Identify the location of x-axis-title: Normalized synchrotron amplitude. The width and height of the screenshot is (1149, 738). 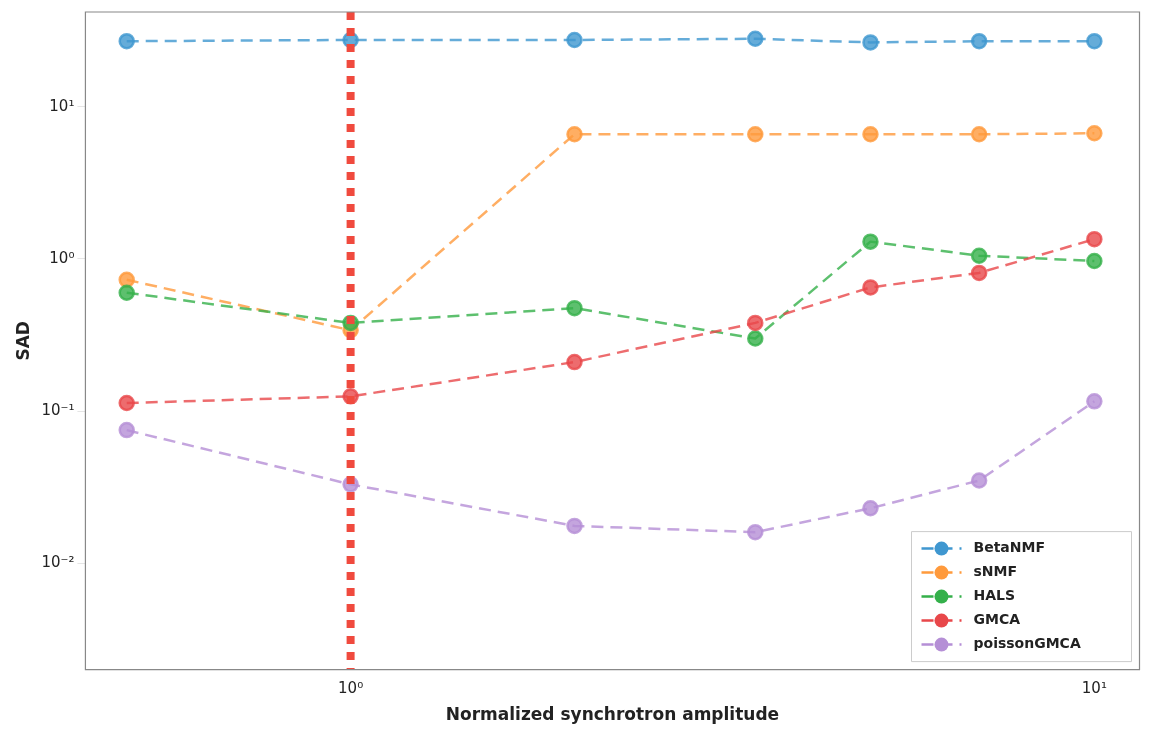
(612, 714).